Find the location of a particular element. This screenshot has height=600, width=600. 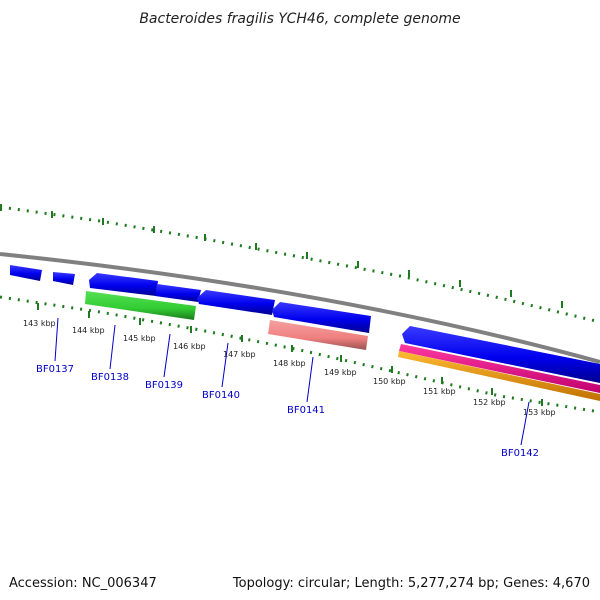

scale-label: 151 kbp is located at coordinates (439, 391).